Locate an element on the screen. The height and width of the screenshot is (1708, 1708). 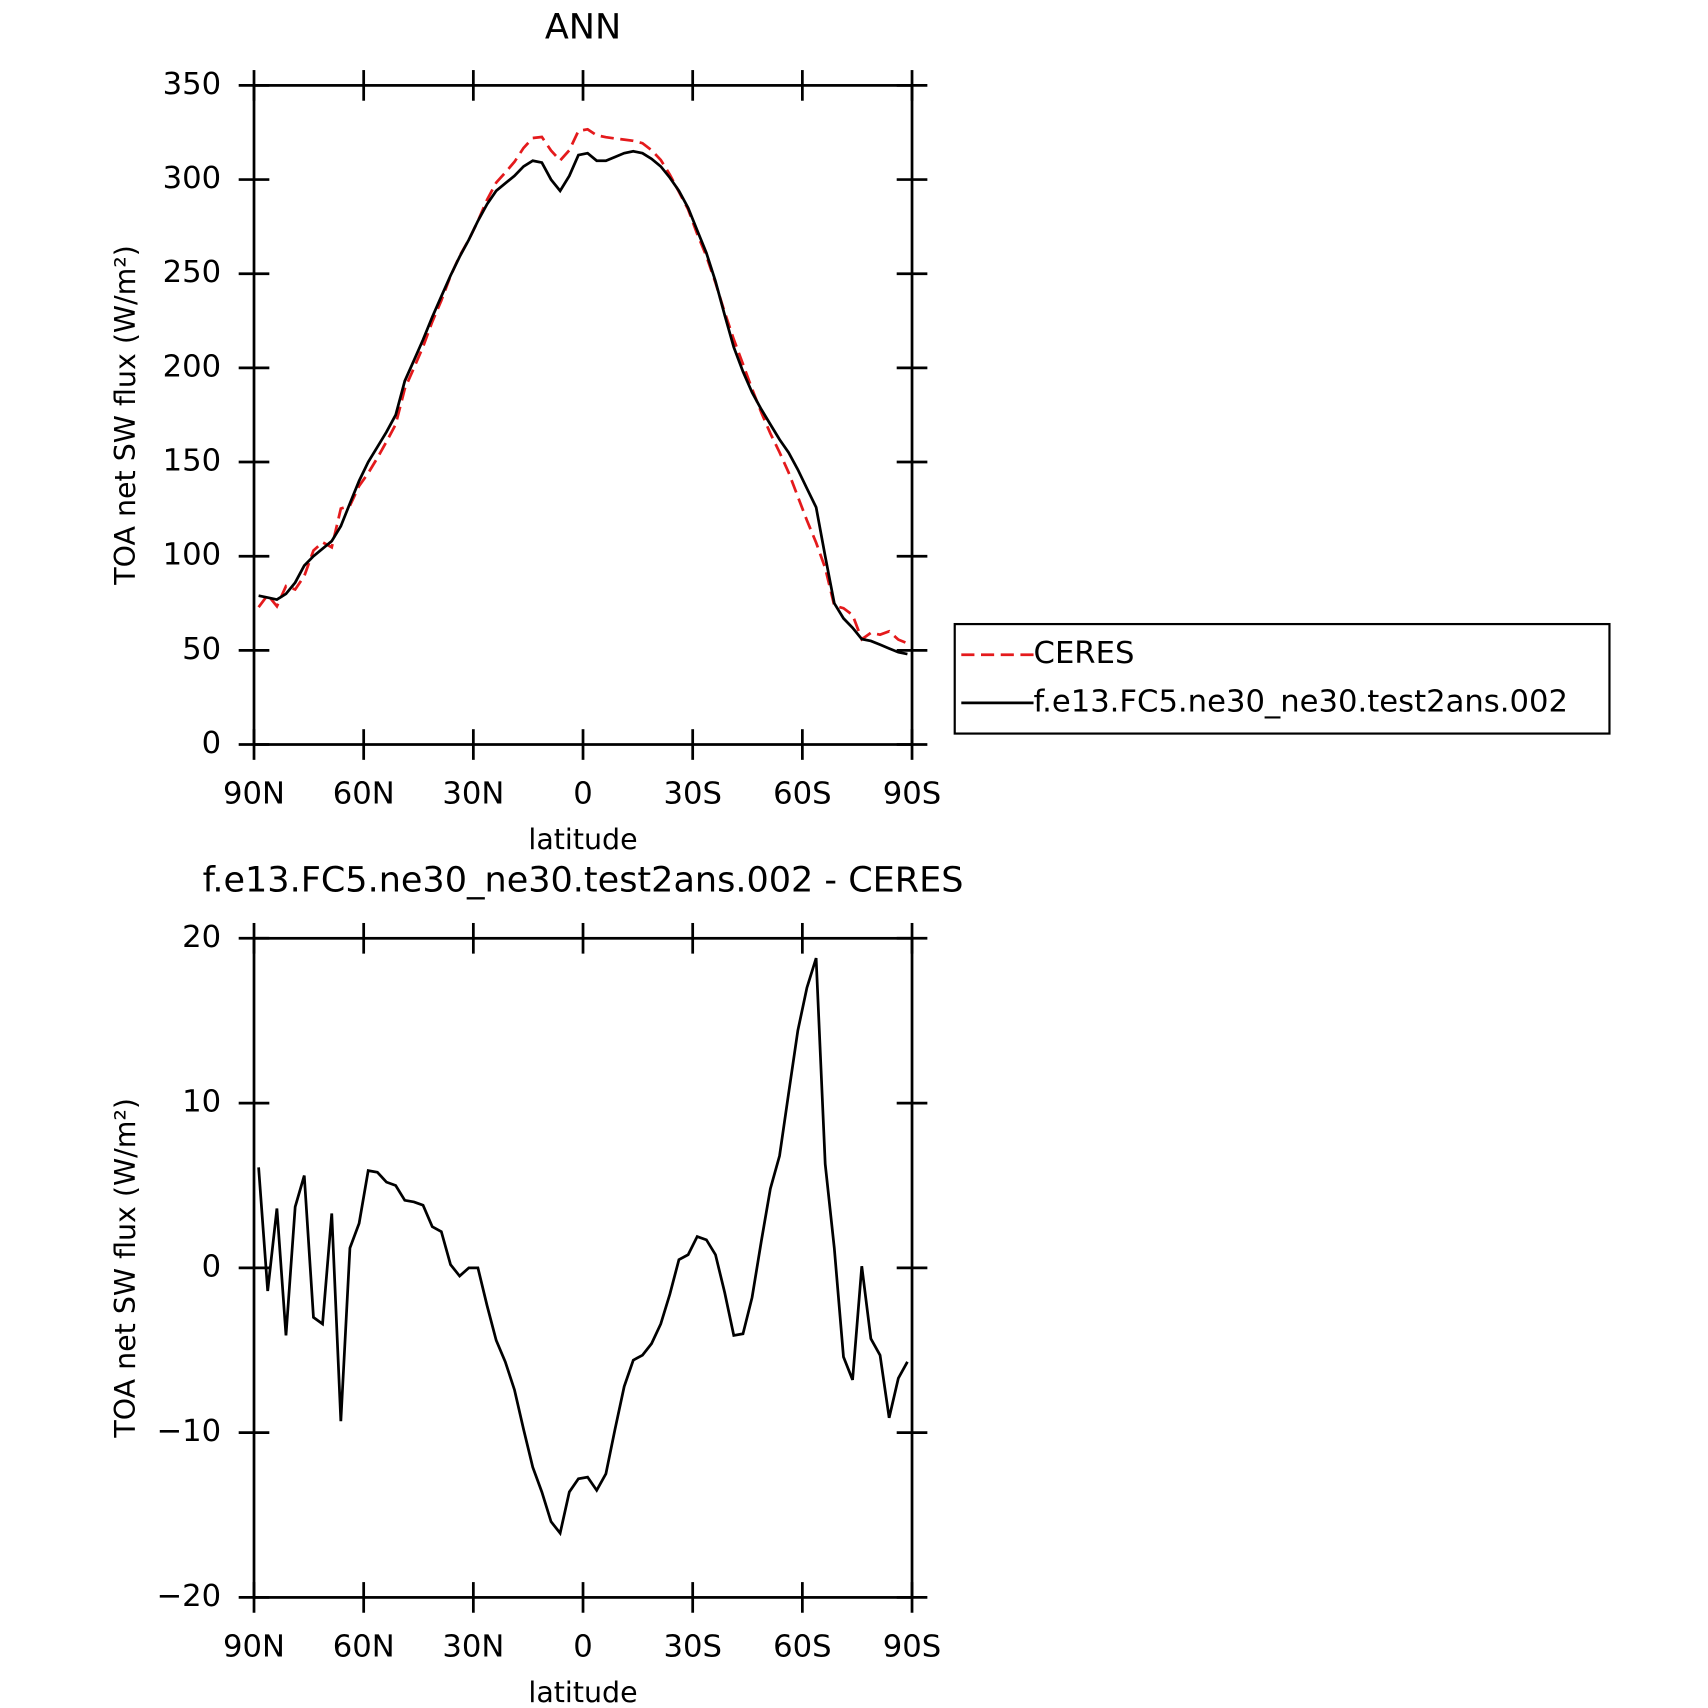
legend-label: f.e13.FC5.ne30_ne30.test2ans.002 is located at coordinates (1301, 701).